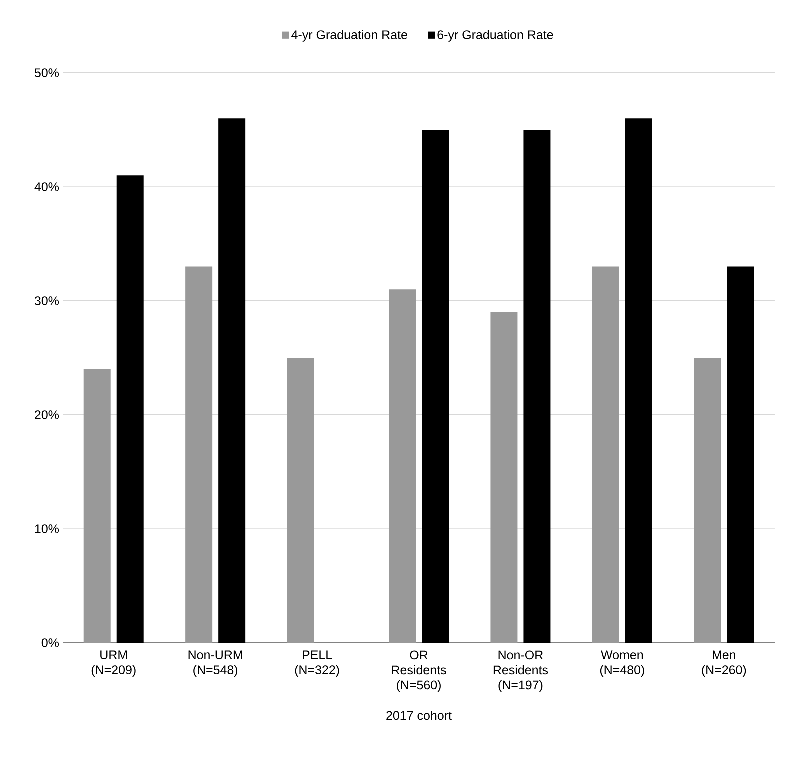 Image resolution: width=790 pixels, height=778 pixels. What do you see at coordinates (724, 663) in the screenshot?
I see `x-tick-label: Men (N=260)` at bounding box center [724, 663].